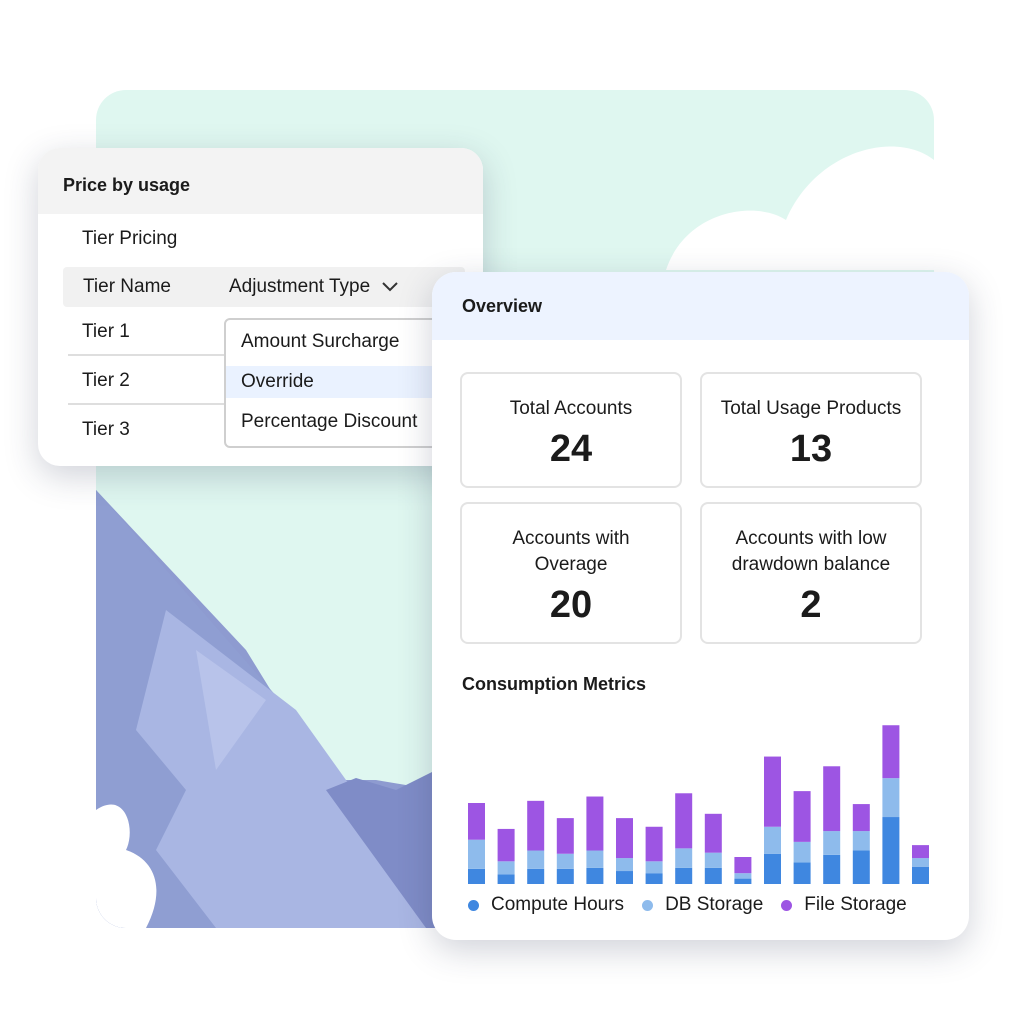 The image size is (1024, 1024). I want to click on tier-row-3: Tier 3, so click(168, 430).